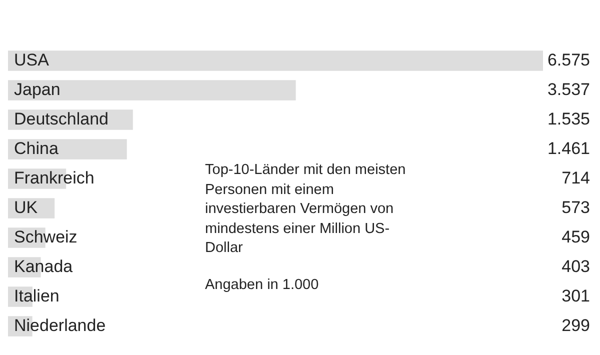 The image size is (600, 355). Describe the element at coordinates (26, 207) in the screenshot. I see `y-tick-label: UK` at that location.